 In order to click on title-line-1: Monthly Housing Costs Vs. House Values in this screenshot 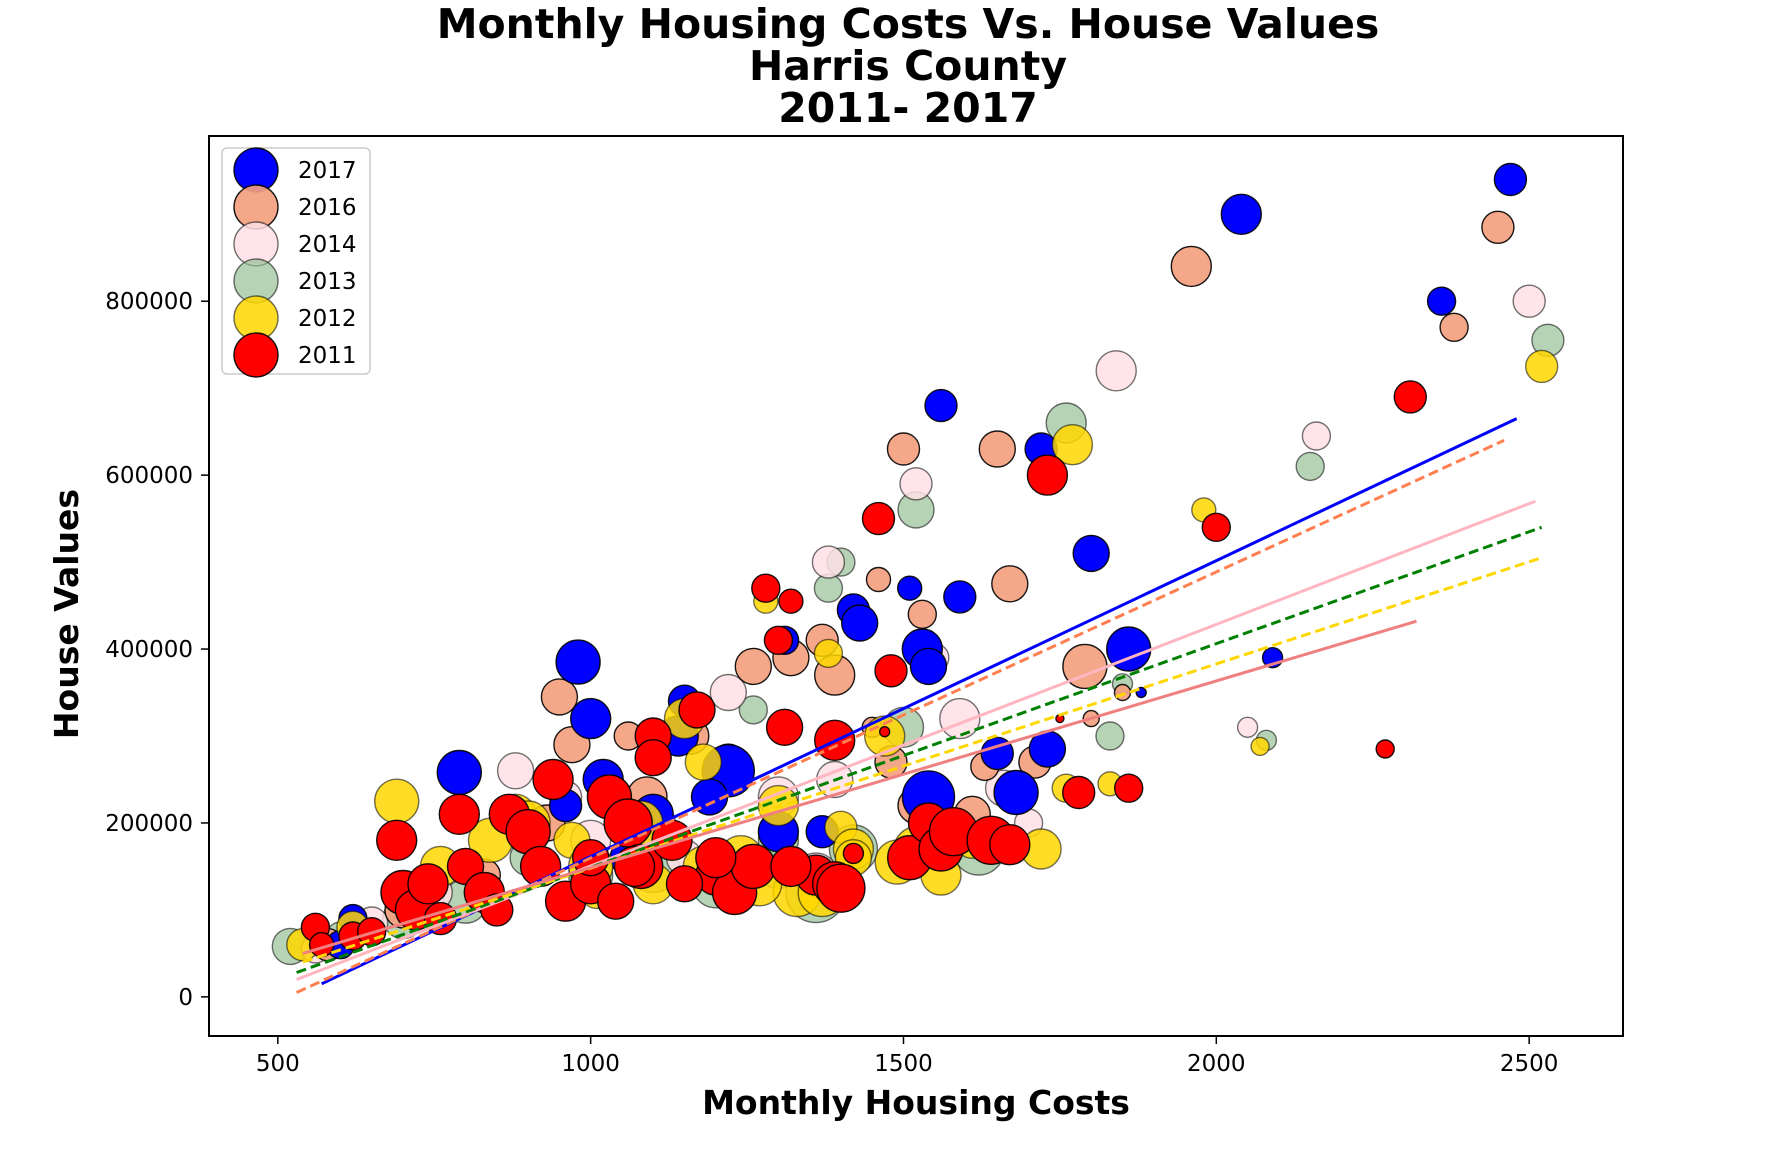, I will do `click(908, 24)`.